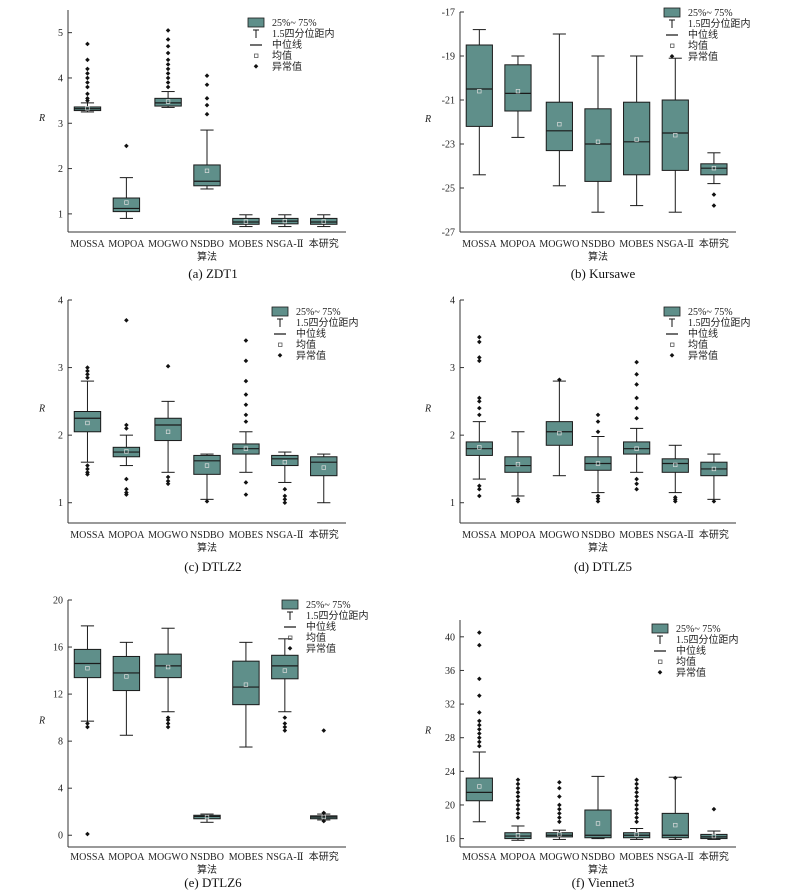  What do you see at coordinates (427, 409) in the screenshot?
I see `y-axis-label: R` at bounding box center [427, 409].